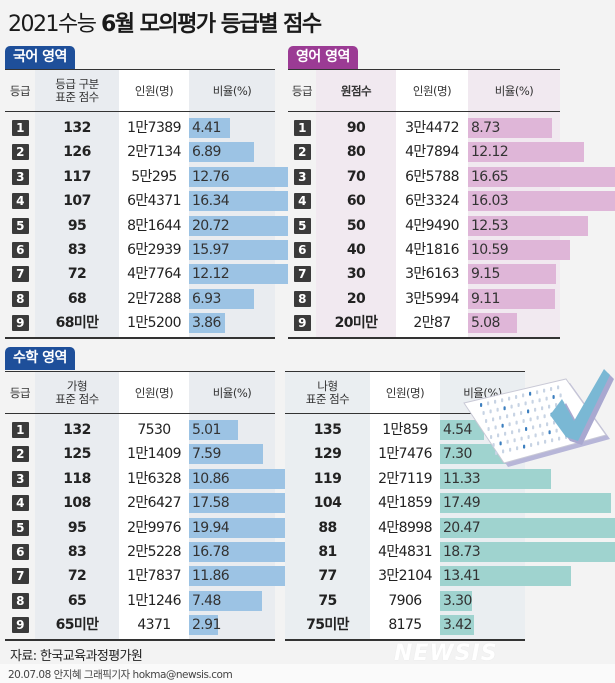  I want to click on table-row: 7 30 3만6163 9.15, so click(424, 274).